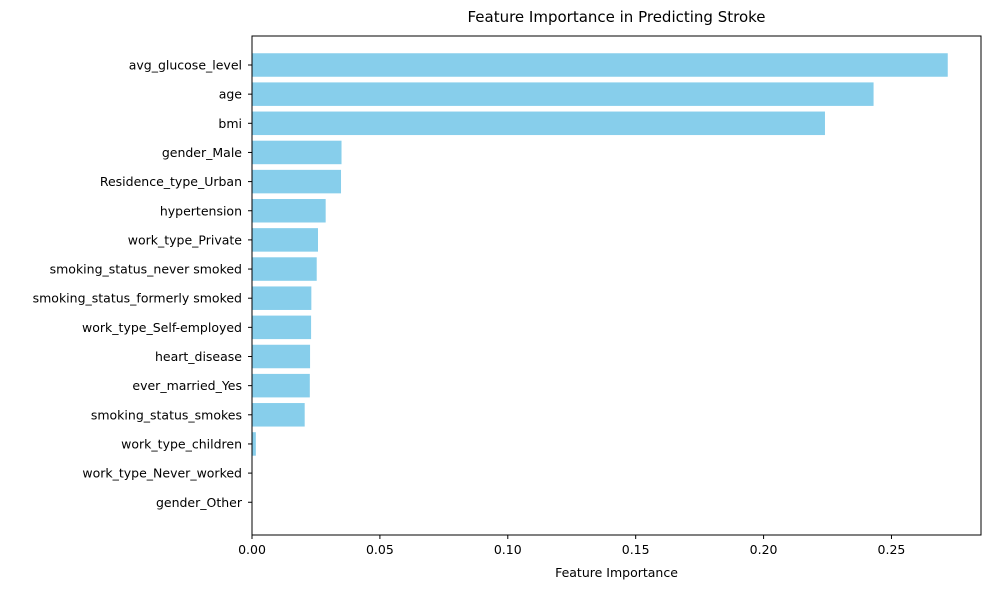 The height and width of the screenshot is (590, 989). Describe the element at coordinates (563, 94) in the screenshot. I see `bar-age` at that location.